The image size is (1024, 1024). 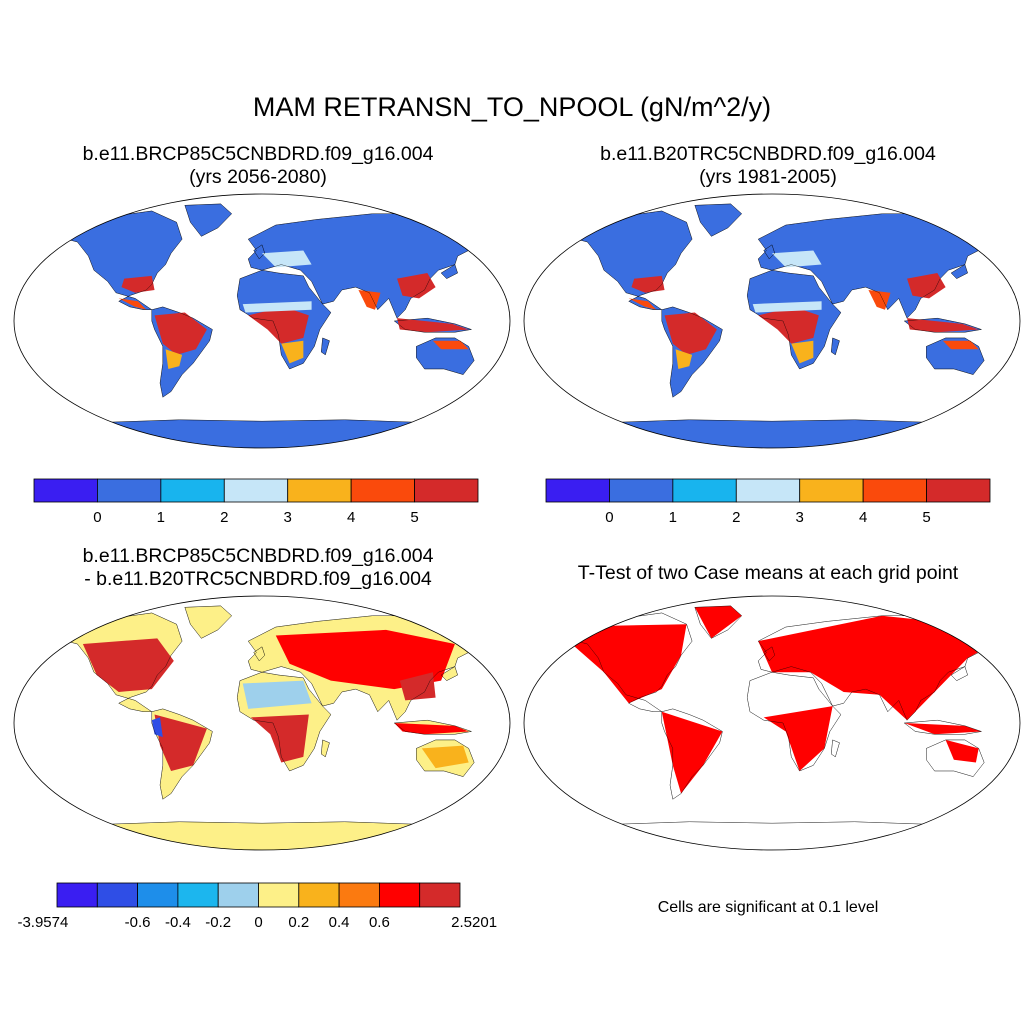 I want to click on colorbar-abs-right-tick-label: 1, so click(x=673, y=517).